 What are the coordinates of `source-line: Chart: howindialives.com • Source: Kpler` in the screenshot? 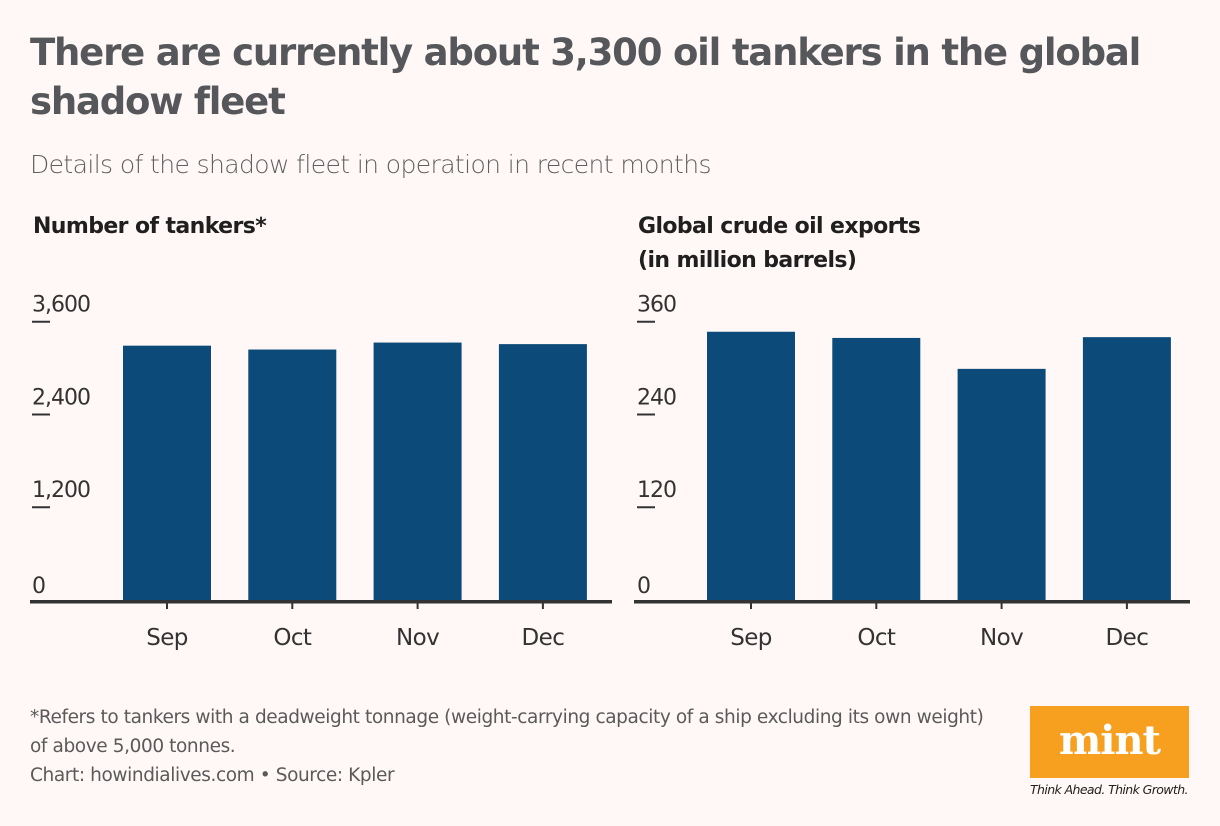 It's located at (212, 775).